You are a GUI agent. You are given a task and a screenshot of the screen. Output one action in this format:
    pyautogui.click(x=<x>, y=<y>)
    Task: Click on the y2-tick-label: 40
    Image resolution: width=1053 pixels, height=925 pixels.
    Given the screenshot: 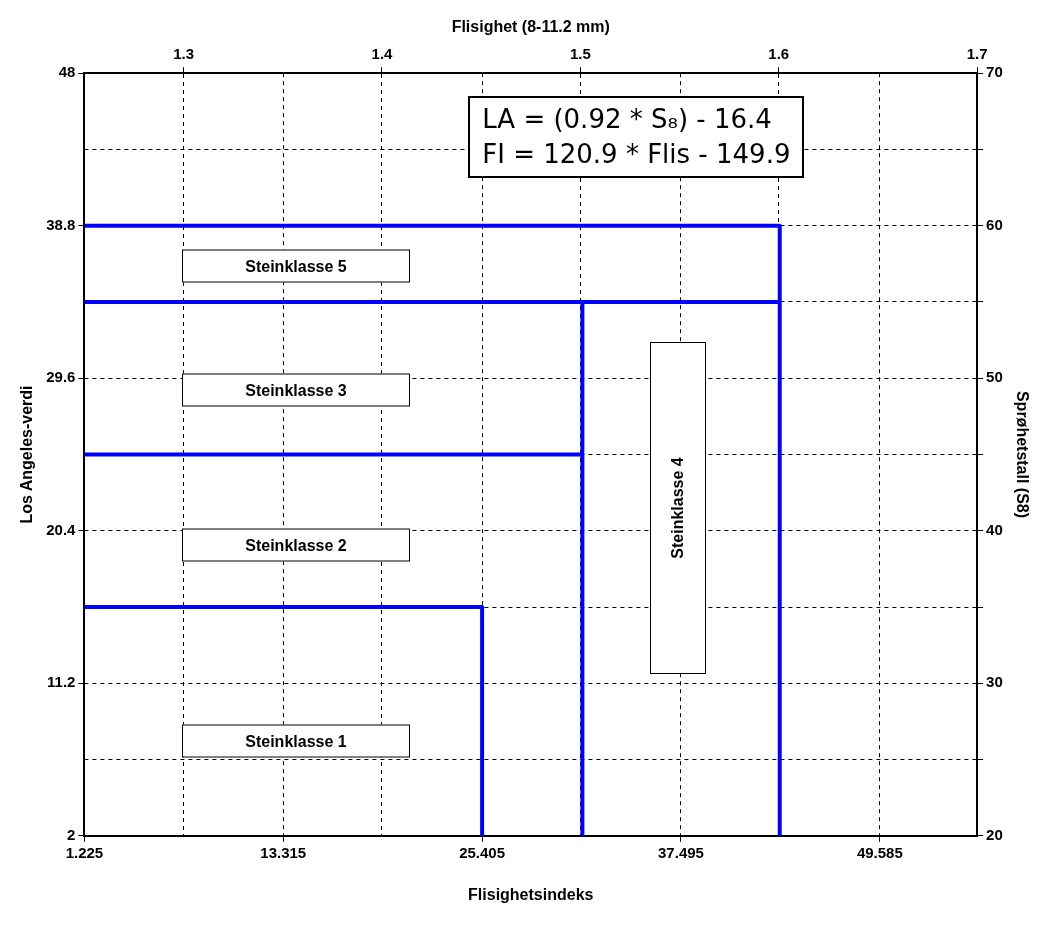 What is the action you would take?
    pyautogui.click(x=994, y=529)
    